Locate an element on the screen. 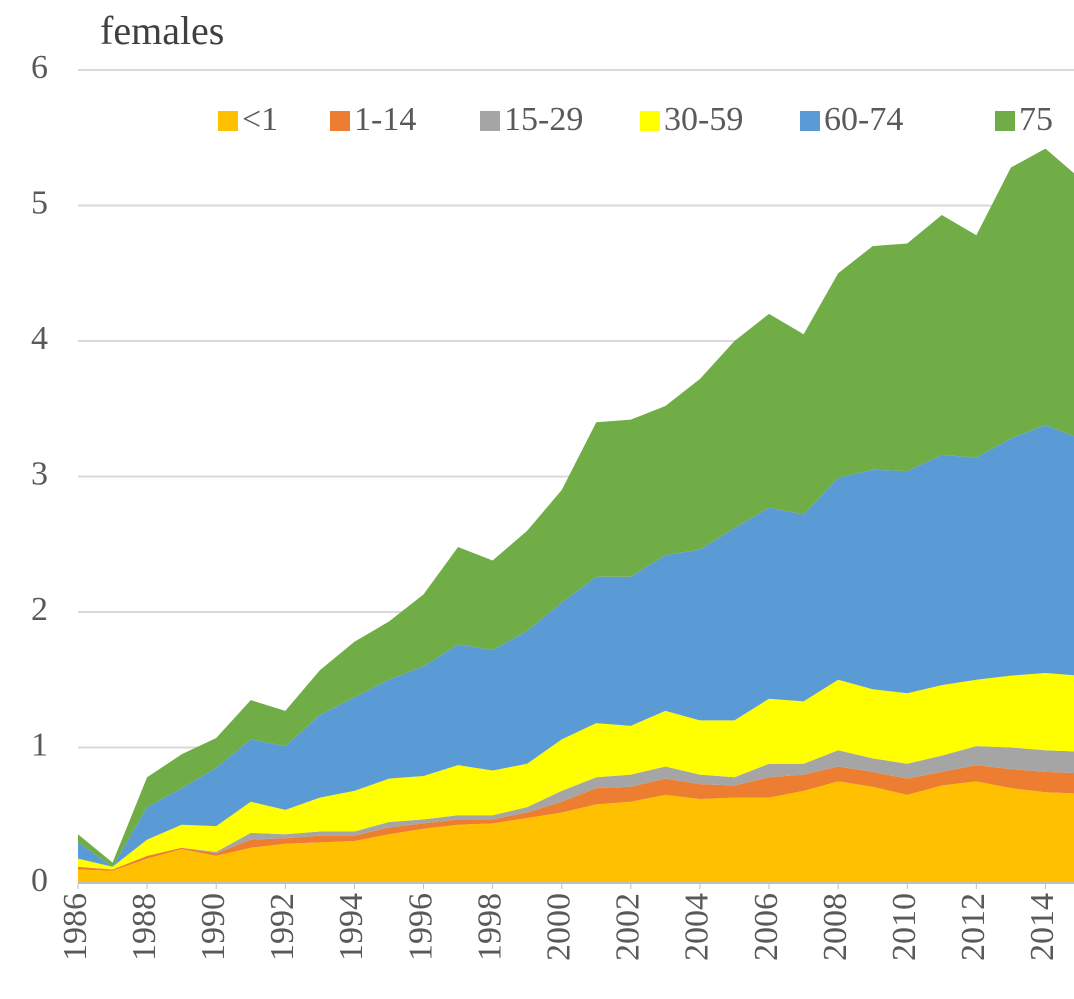 This screenshot has width=1074, height=999. x-tick-label: 2014 is located at coordinates (1042, 927).